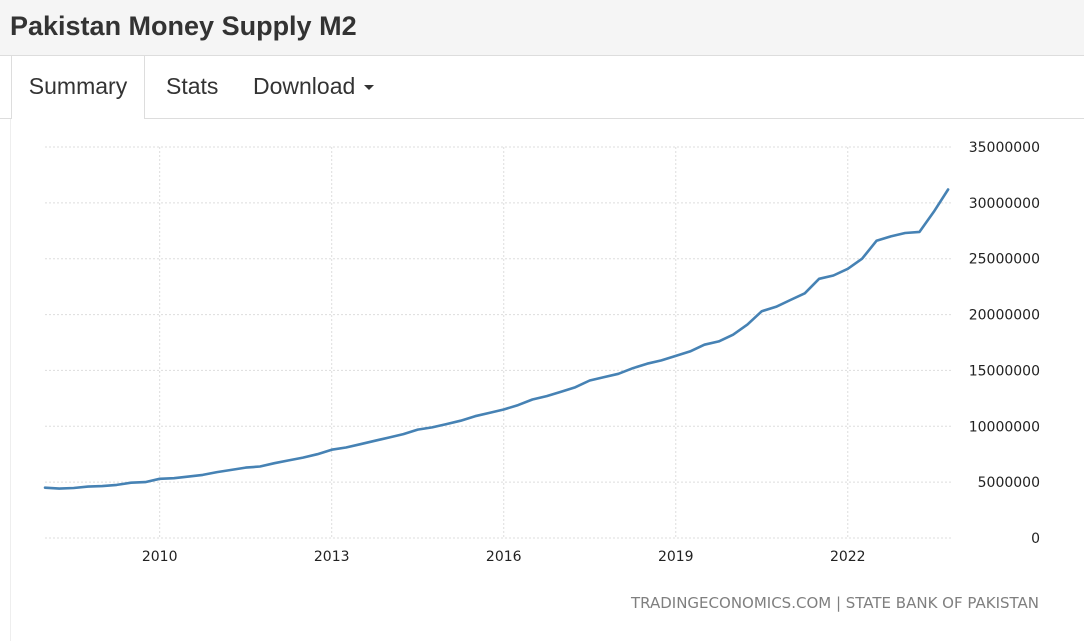 The height and width of the screenshot is (641, 1084). Describe the element at coordinates (1009, 483) in the screenshot. I see `y-tick-label: 5000000` at that location.